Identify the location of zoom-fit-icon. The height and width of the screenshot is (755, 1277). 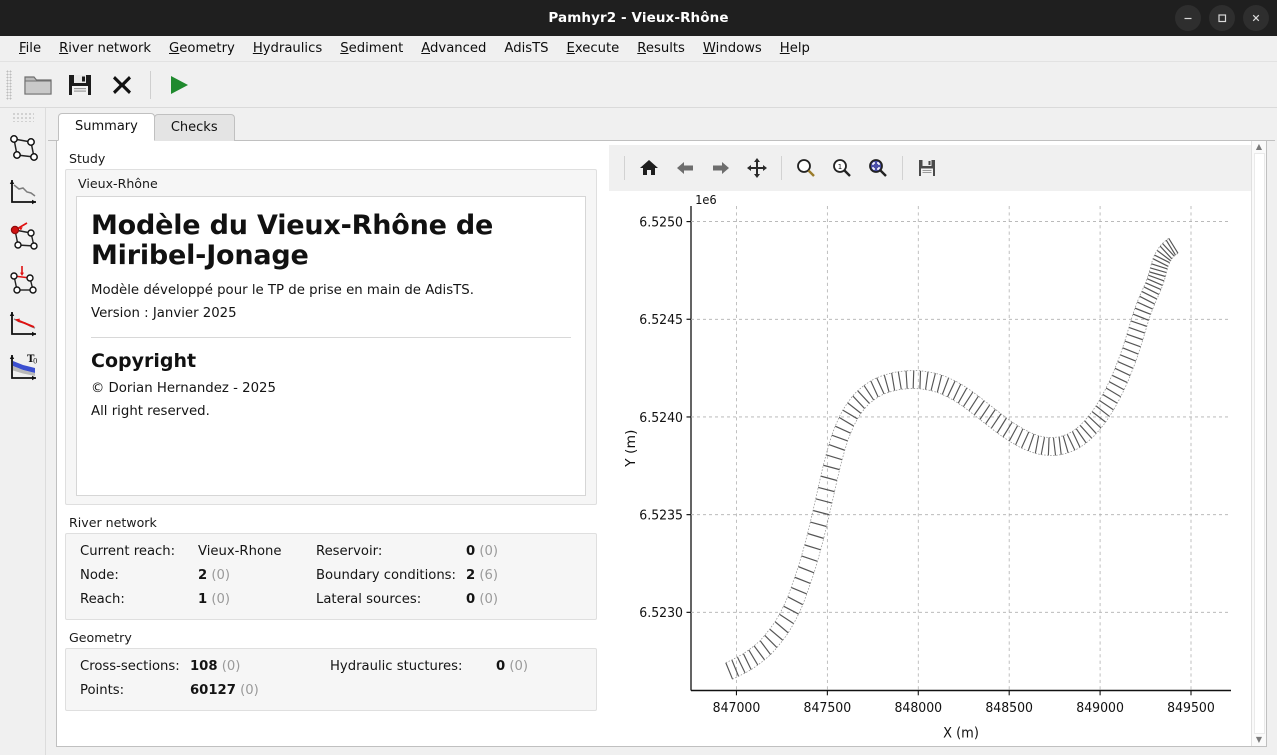
(878, 168).